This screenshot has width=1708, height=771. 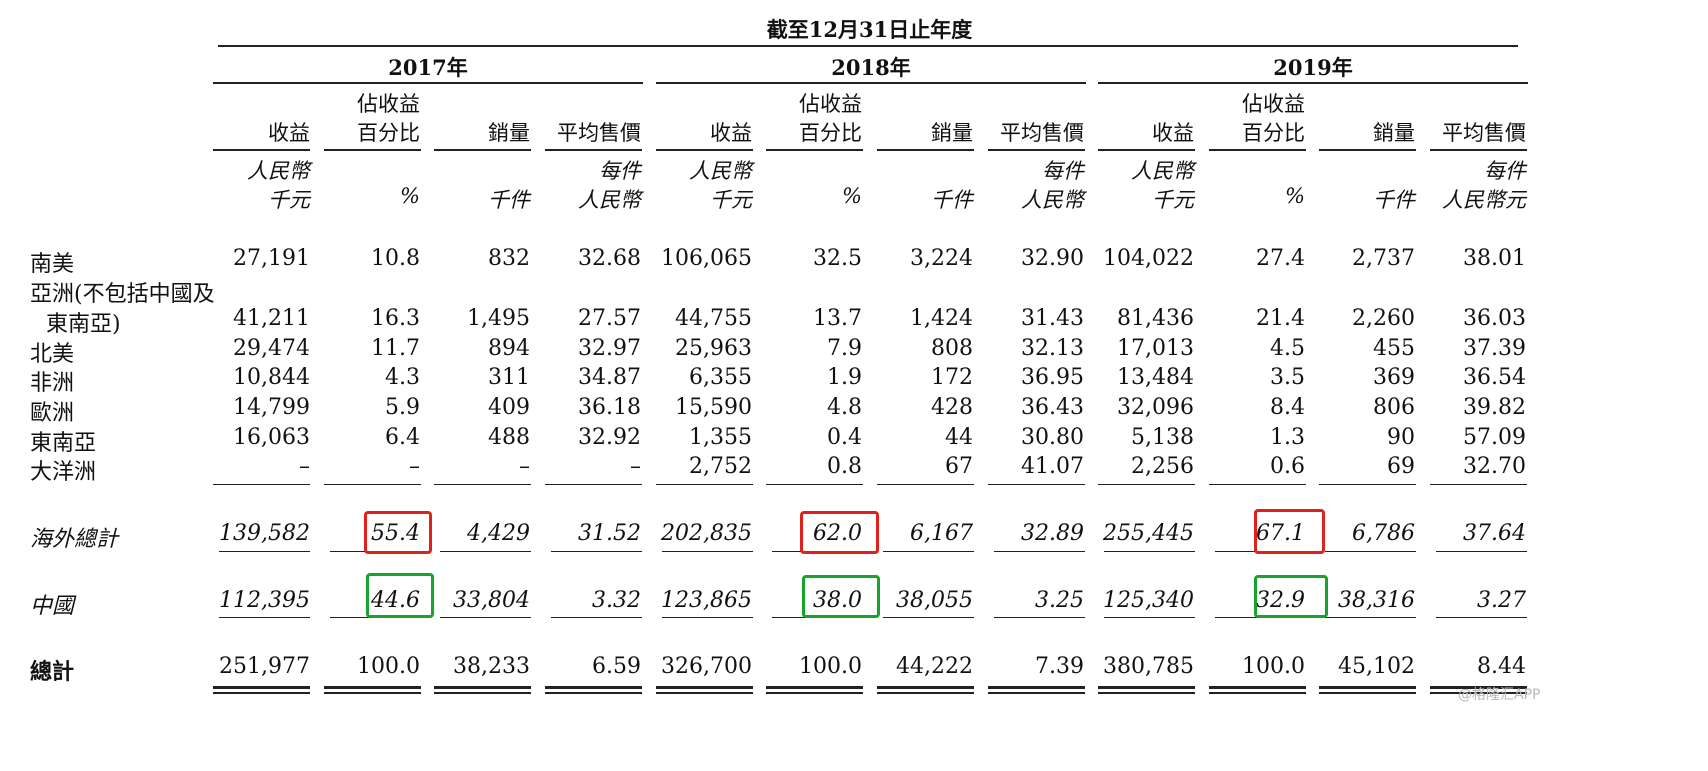 I want to click on table-cell: 36.18, so click(x=609, y=407).